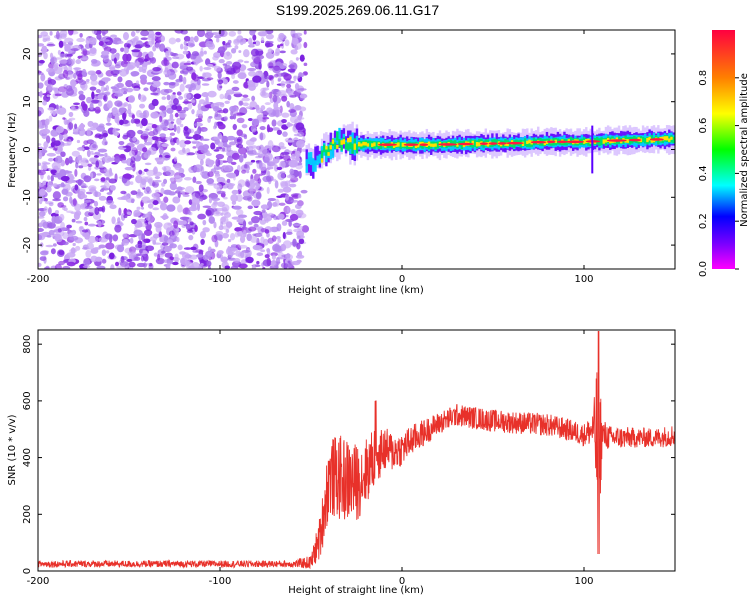 The width and height of the screenshot is (750, 600). What do you see at coordinates (616, 140) in the screenshot?
I see `ridge-hotspot` at bounding box center [616, 140].